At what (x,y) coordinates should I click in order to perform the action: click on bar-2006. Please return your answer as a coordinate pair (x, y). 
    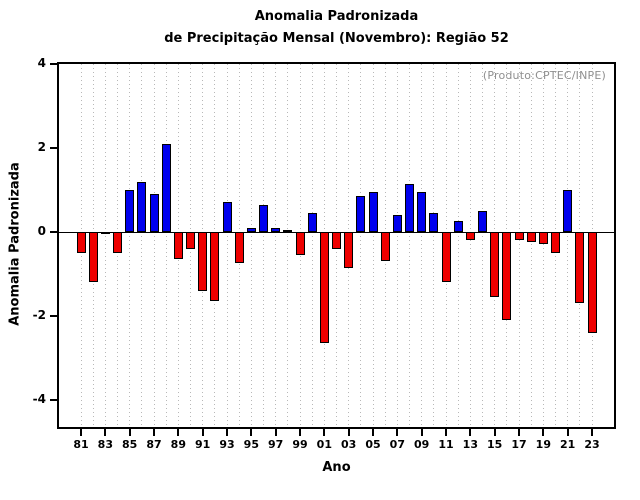
    Looking at the image, I should click on (385, 246).